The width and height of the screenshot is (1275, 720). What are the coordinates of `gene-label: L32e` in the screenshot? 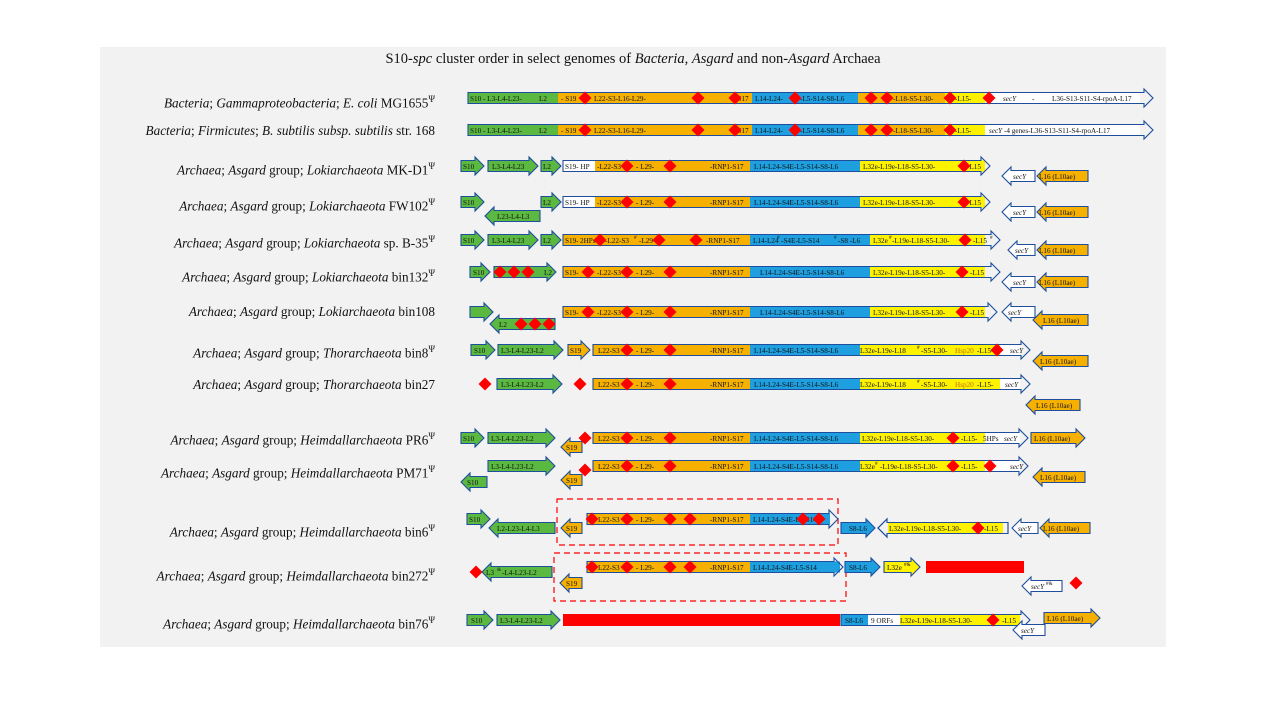 It's located at (880, 241).